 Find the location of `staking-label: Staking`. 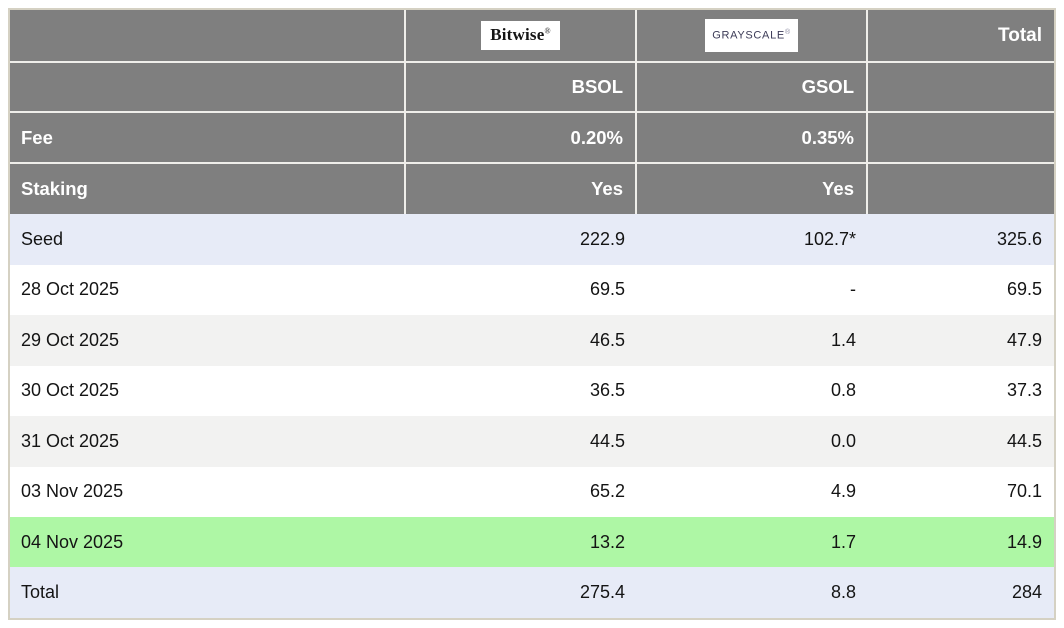

staking-label: Staking is located at coordinates (208, 189).